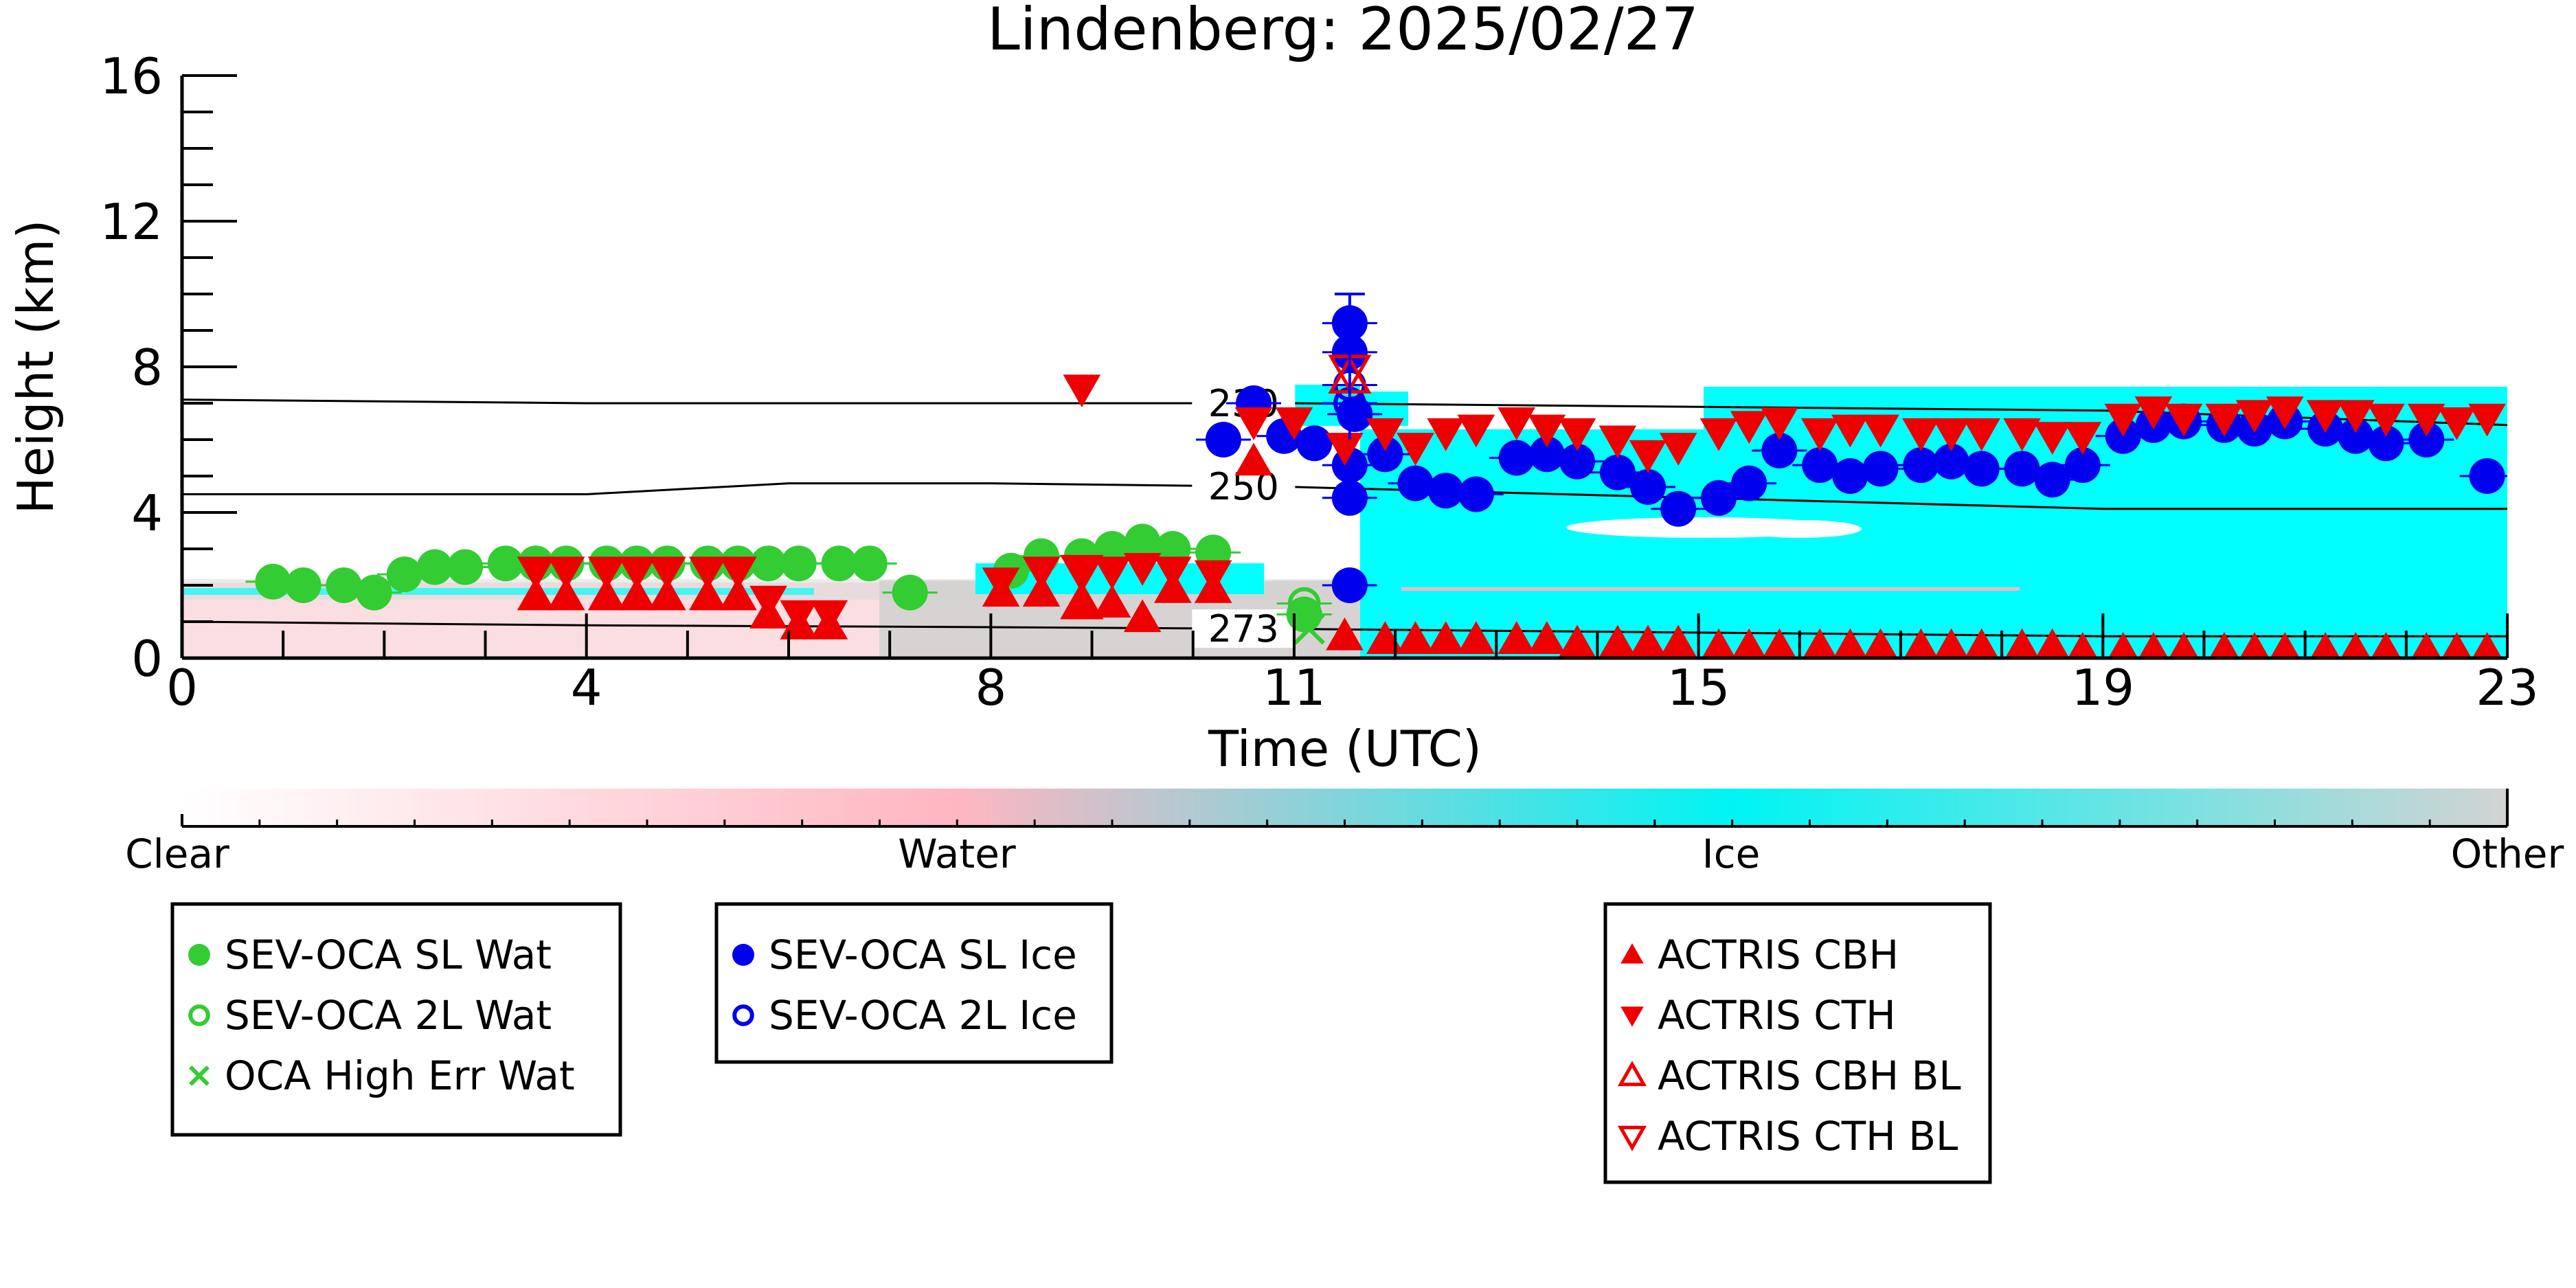 This screenshot has height=1288, width=2576. What do you see at coordinates (182, 687) in the screenshot?
I see `x-tick-label: 0` at bounding box center [182, 687].